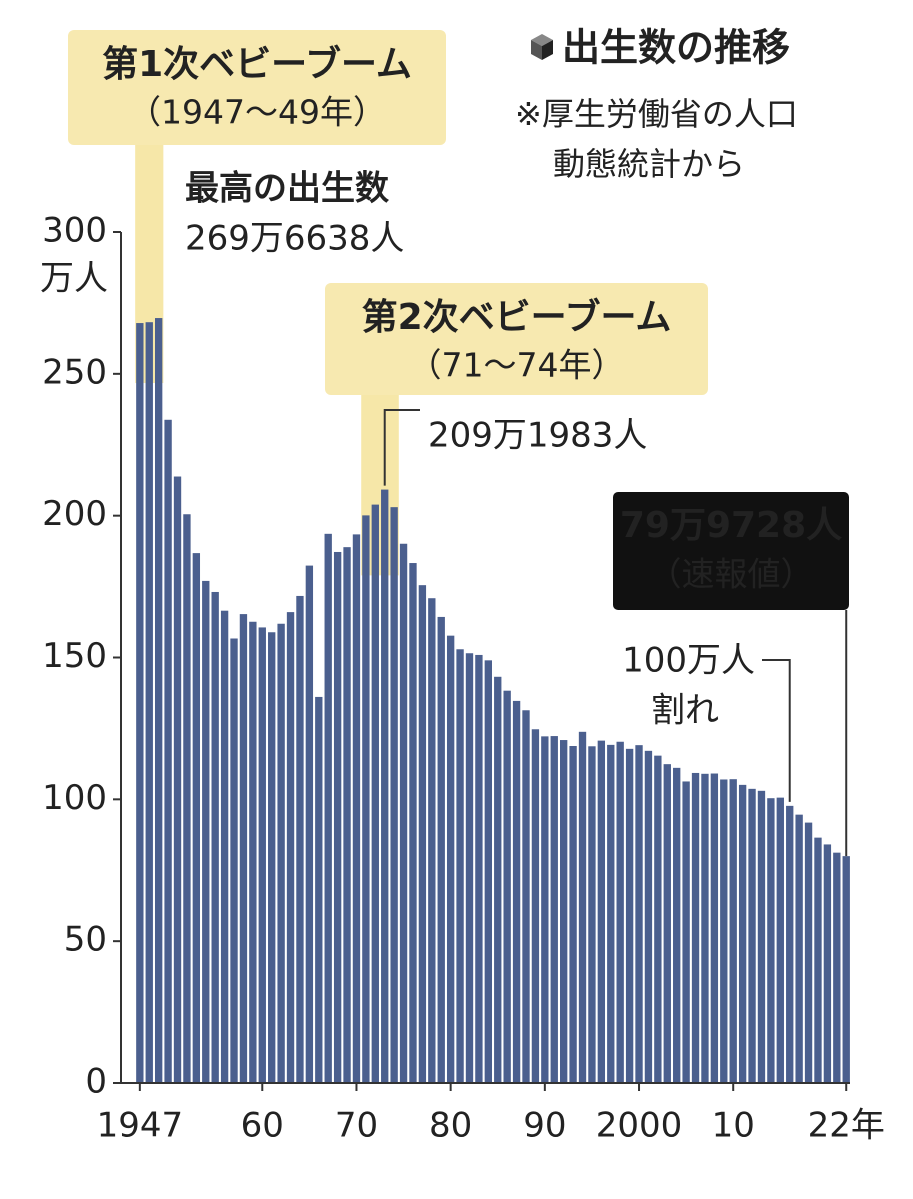  I want to click on y-tick-label: 300, so click(74, 231).